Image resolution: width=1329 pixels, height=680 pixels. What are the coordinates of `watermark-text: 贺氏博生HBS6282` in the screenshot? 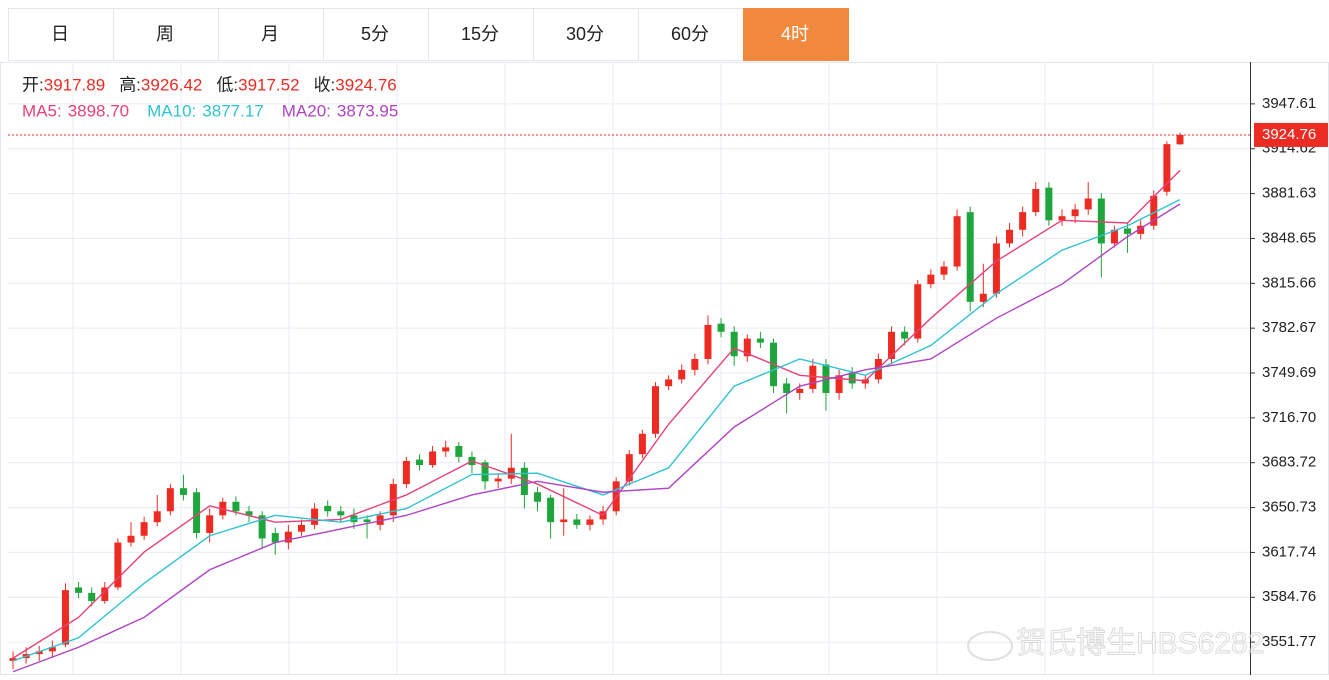 It's located at (1140, 643).